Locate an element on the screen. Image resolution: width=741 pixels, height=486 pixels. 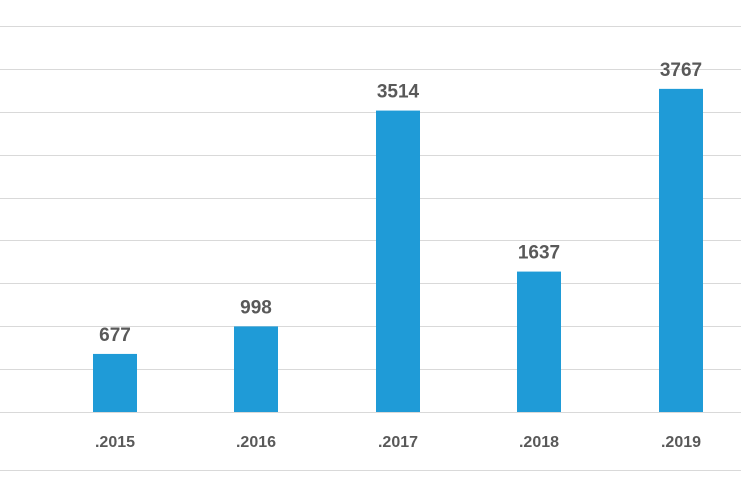
data-label: 3514 is located at coordinates (398, 92).